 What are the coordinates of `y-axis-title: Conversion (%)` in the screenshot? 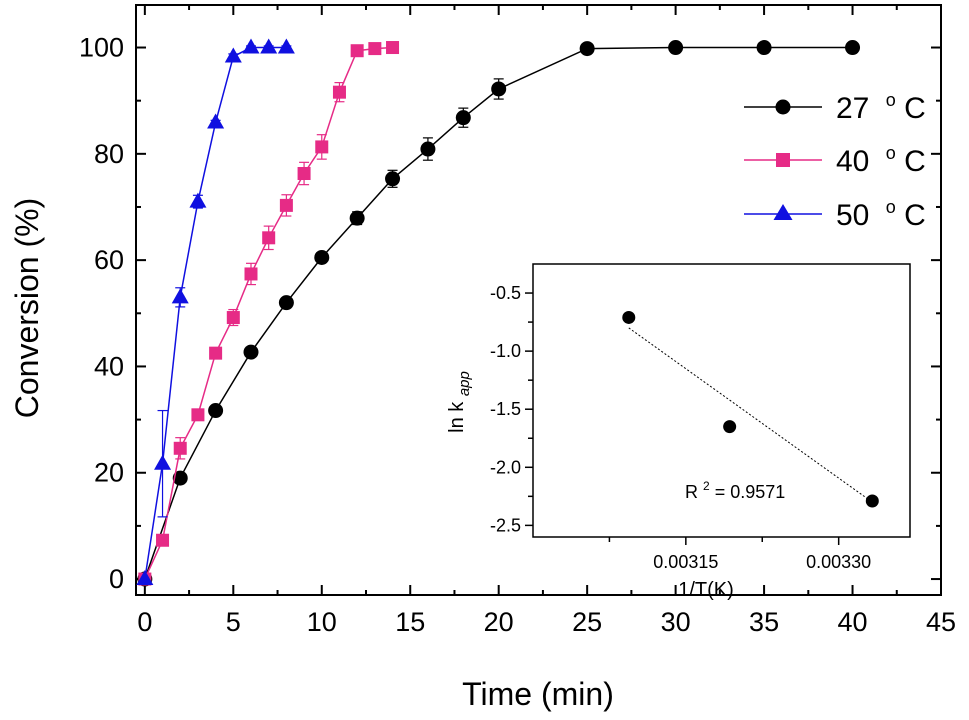 It's located at (27, 308).